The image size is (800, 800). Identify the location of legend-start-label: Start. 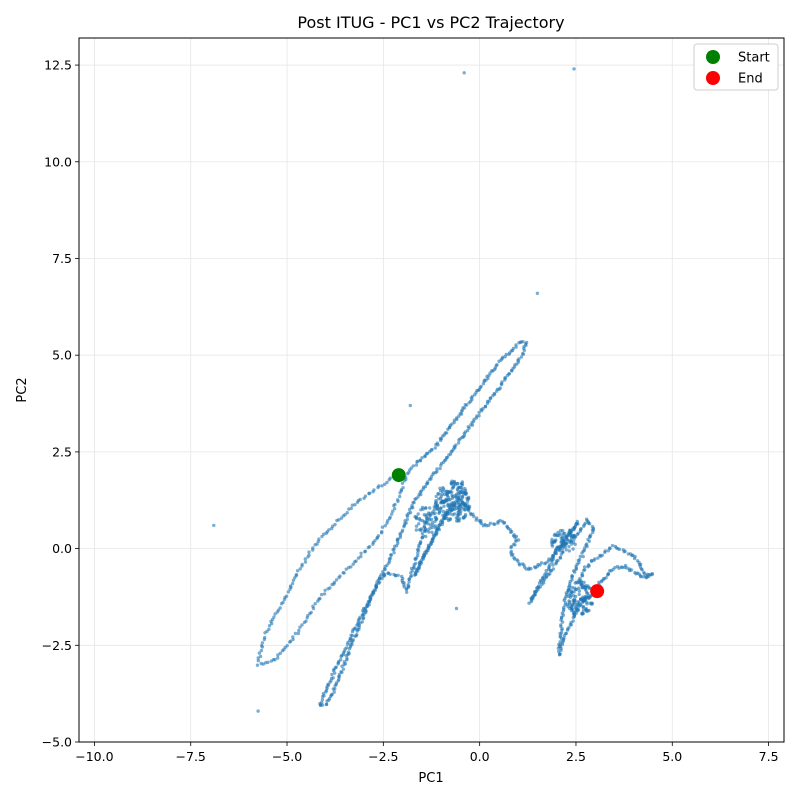
(754, 58).